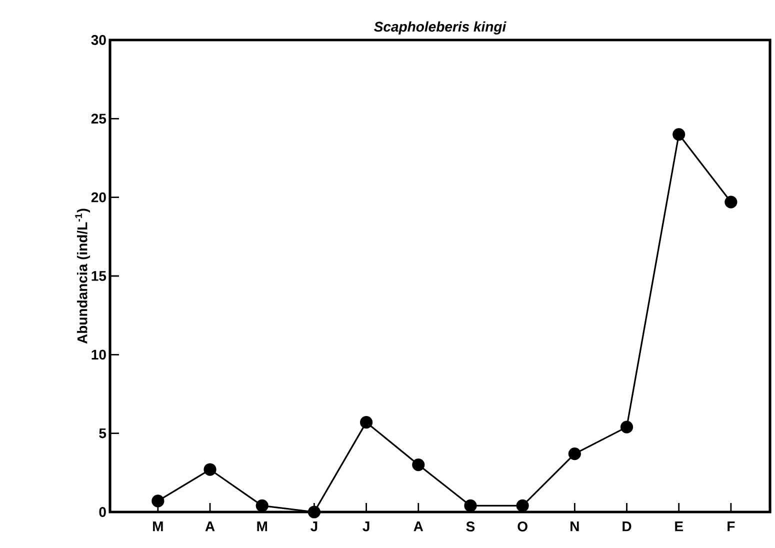  I want to click on y-tick-label: 30, so click(98, 40).